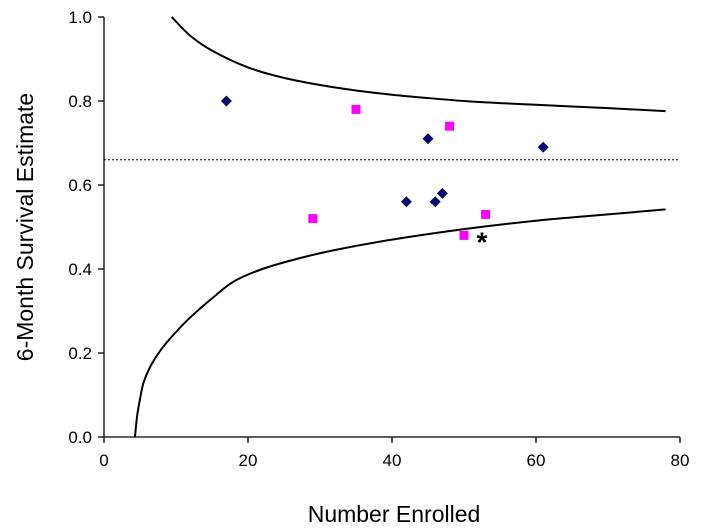 The height and width of the screenshot is (531, 701). I want to click on x-tick-label: 60, so click(536, 460).